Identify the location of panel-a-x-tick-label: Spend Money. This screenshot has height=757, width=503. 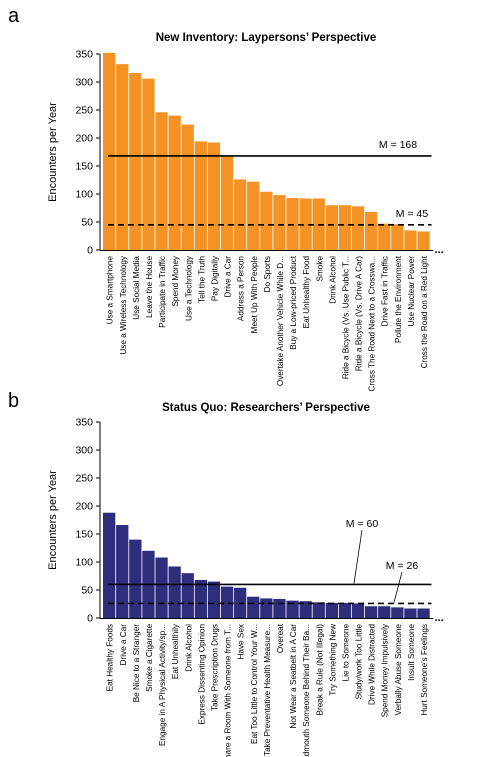
(175, 280).